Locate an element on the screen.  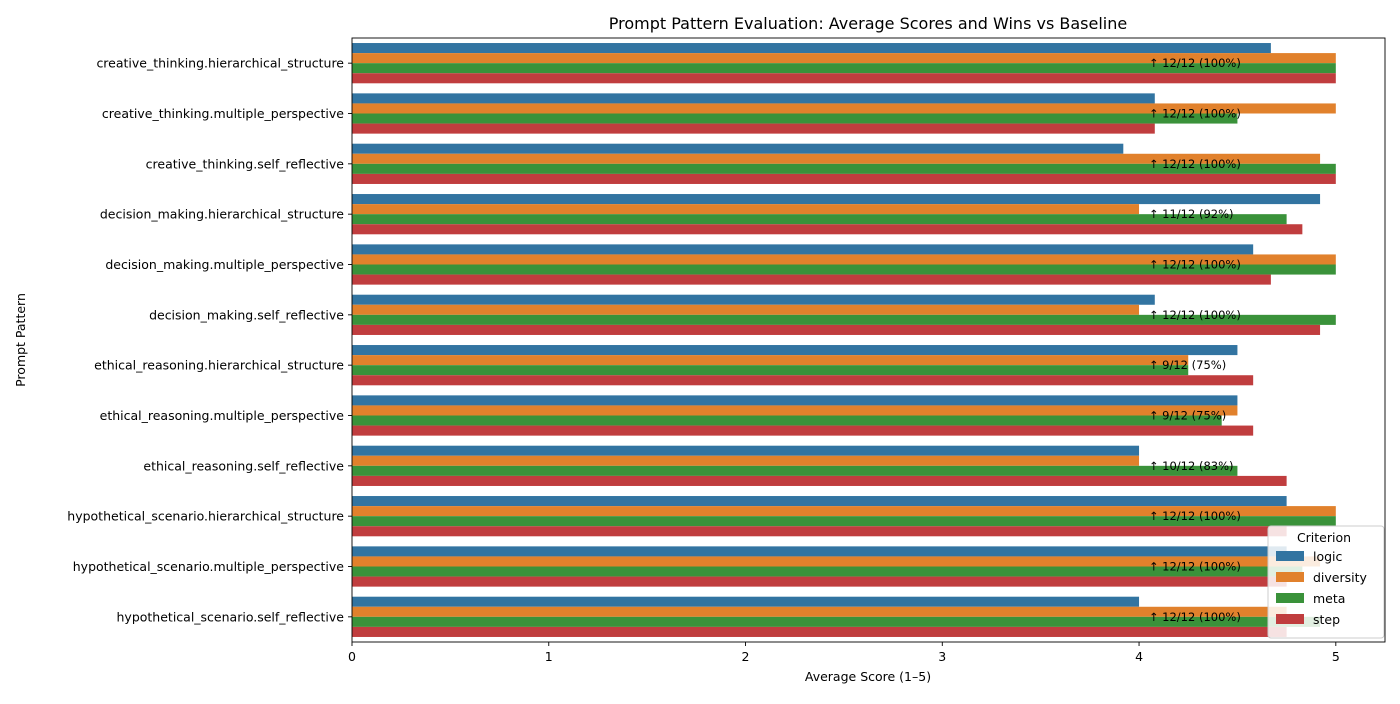
y-tick-label: ethical_reasoning.self_reflective is located at coordinates (243, 465).